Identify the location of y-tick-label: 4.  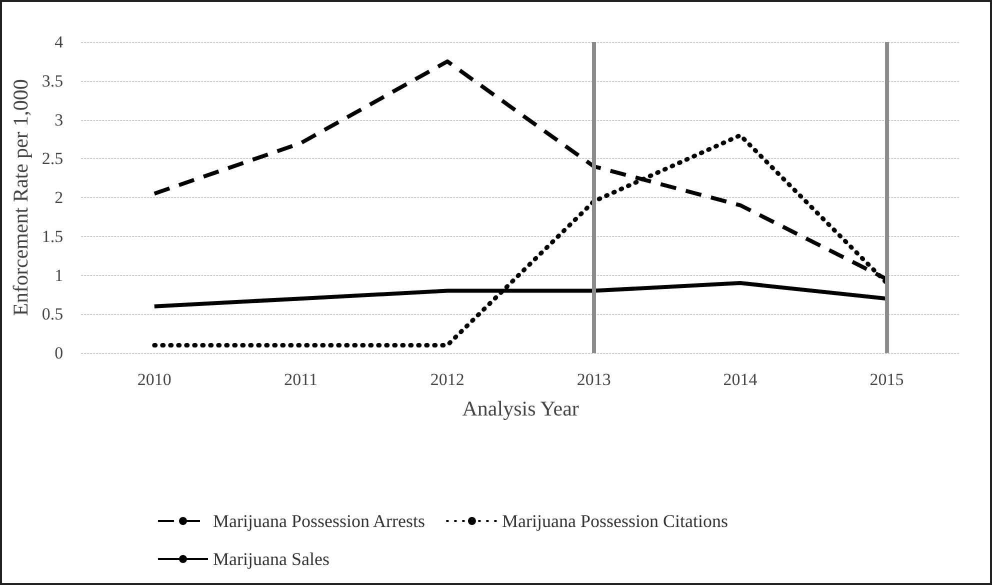
(59, 42).